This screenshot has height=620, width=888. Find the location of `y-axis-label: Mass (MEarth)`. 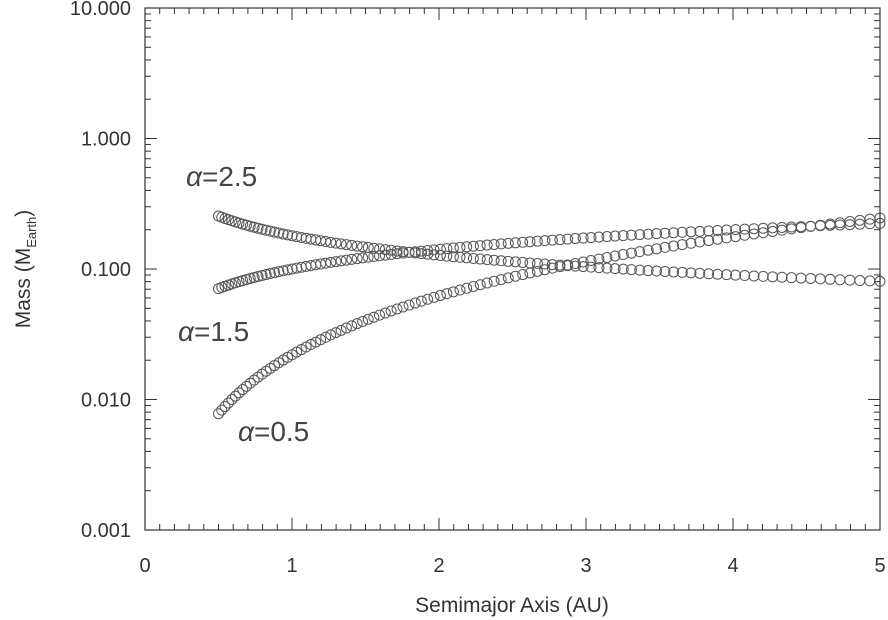

y-axis-label: Mass (MEarth) is located at coordinates (25, 269).